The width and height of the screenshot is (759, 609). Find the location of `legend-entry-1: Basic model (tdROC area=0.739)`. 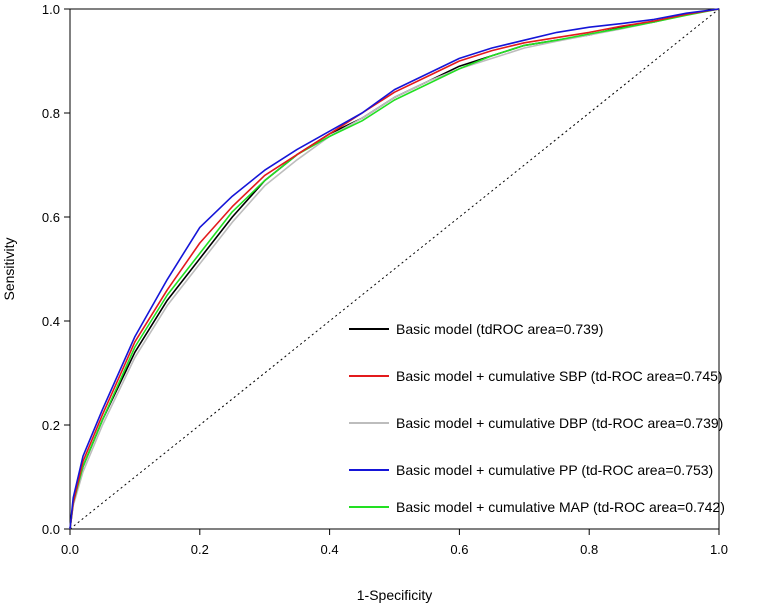

legend-entry-1: Basic model (tdROC area=0.739) is located at coordinates (499, 329).